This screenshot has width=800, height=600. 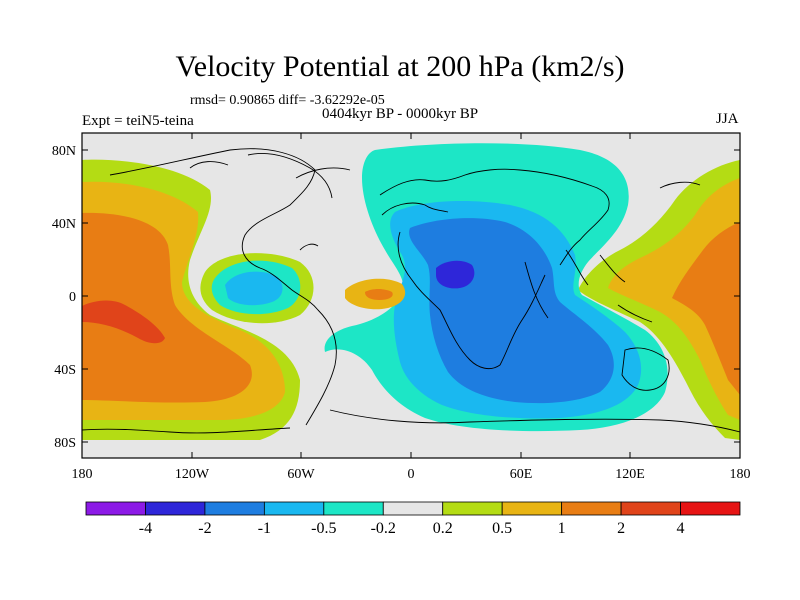 I want to click on colorbar-label: -1, so click(x=264, y=528).